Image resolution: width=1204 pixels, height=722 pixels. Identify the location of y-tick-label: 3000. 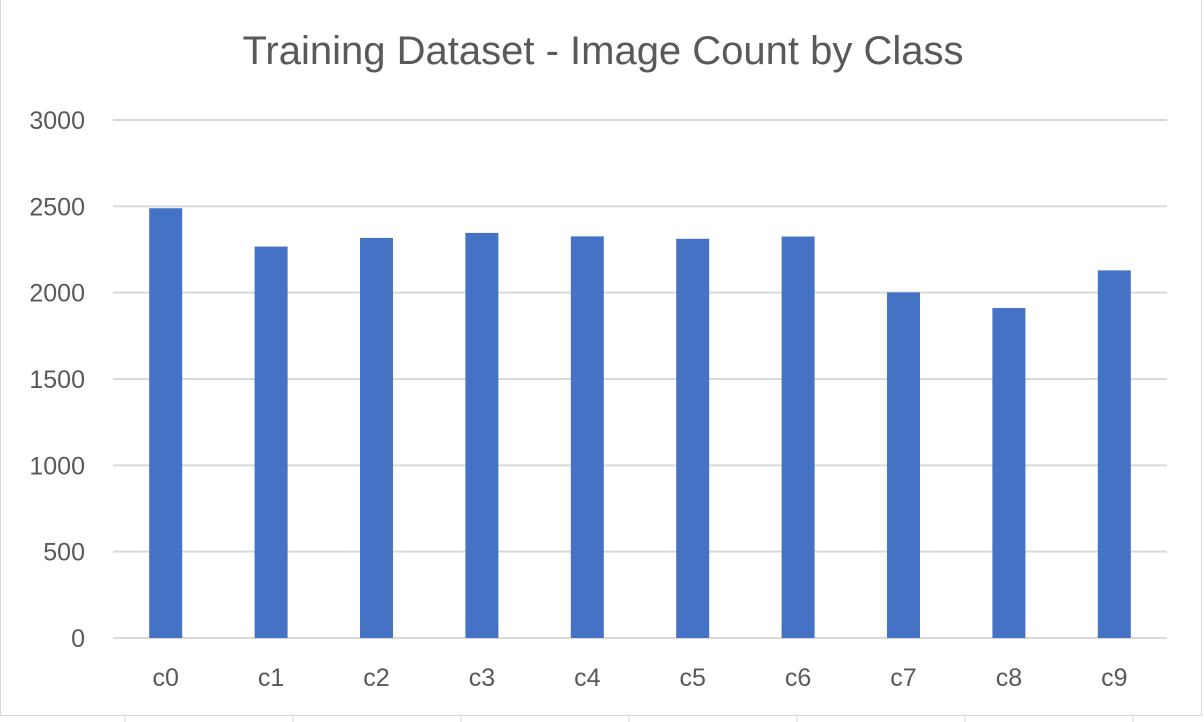
(57, 121).